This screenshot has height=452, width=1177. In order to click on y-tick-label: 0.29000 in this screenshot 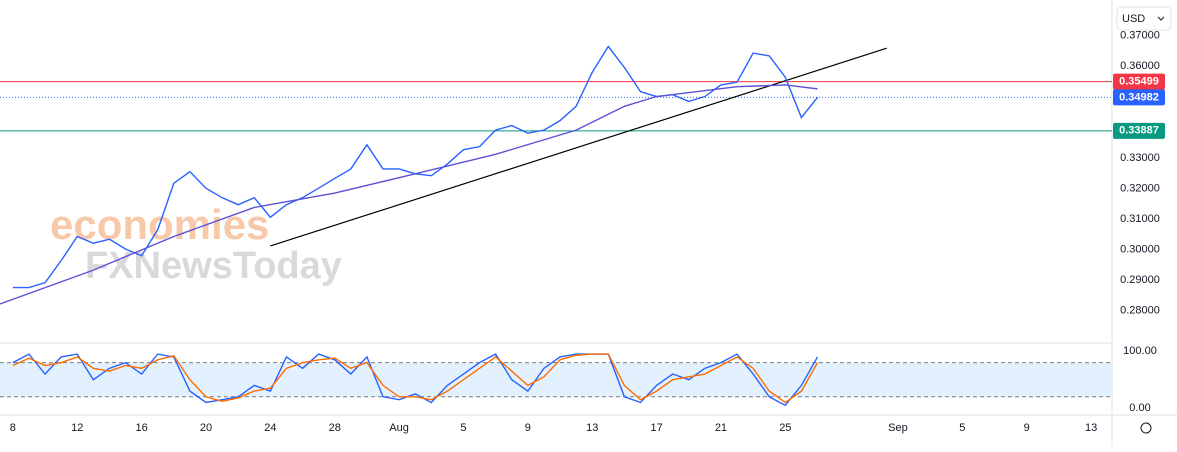, I will do `click(1140, 280)`.